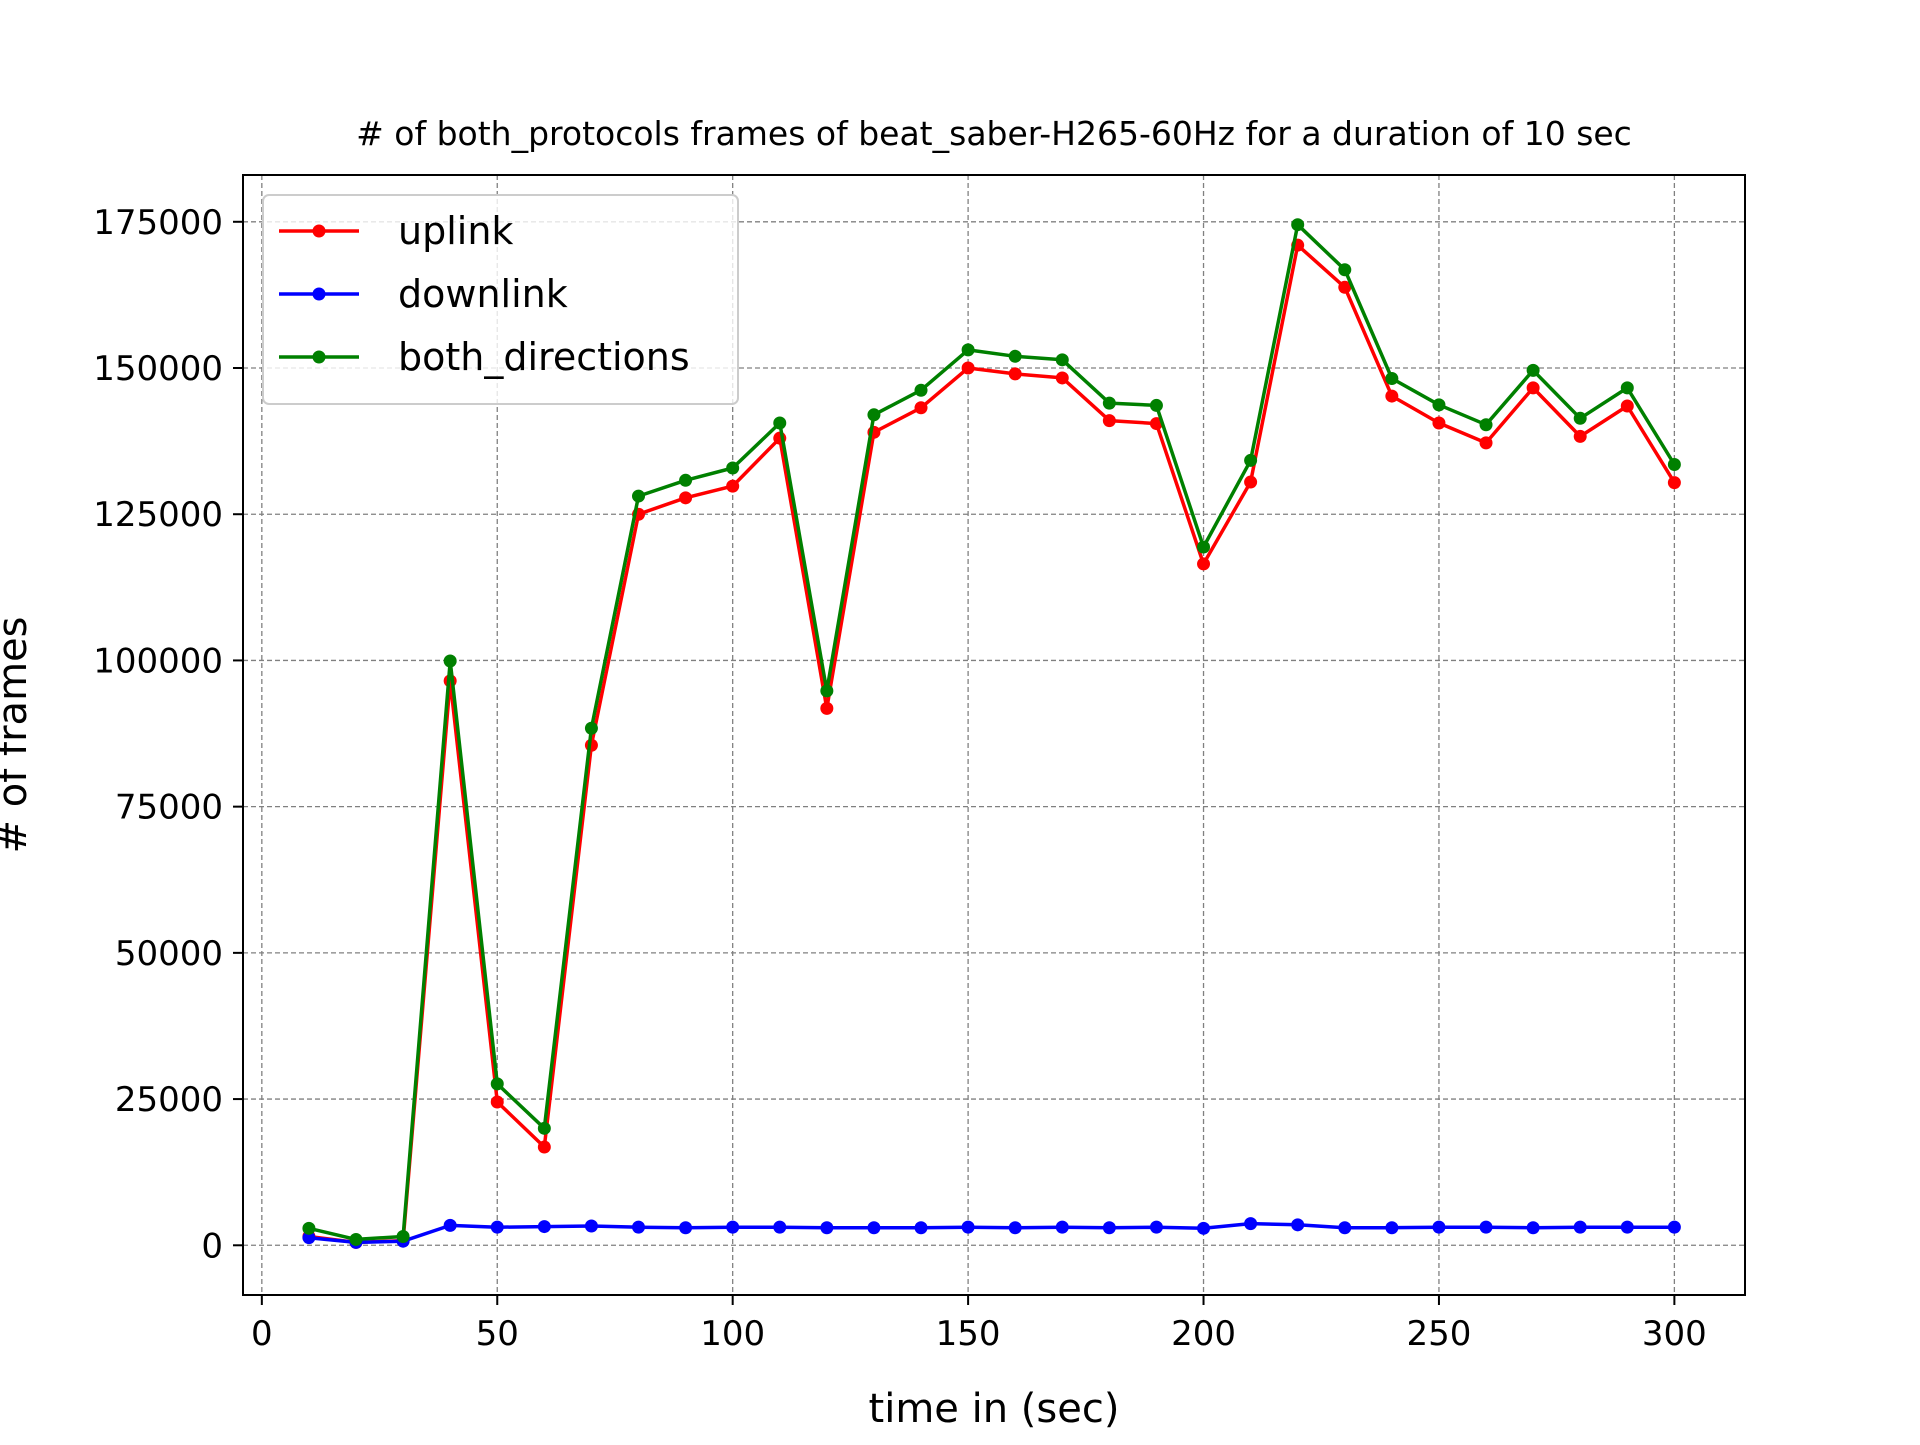  I want to click on legend-box, so click(500, 299).